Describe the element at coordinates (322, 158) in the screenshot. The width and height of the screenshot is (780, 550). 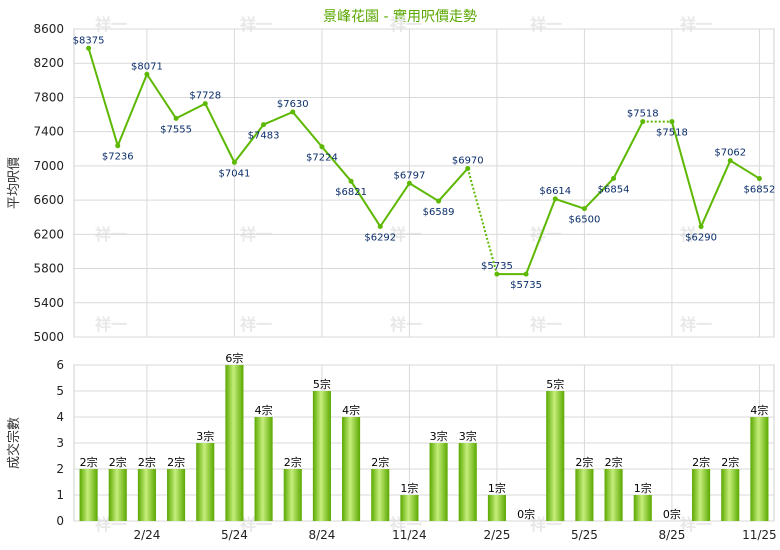
I see `price-data-label: $7224` at that location.